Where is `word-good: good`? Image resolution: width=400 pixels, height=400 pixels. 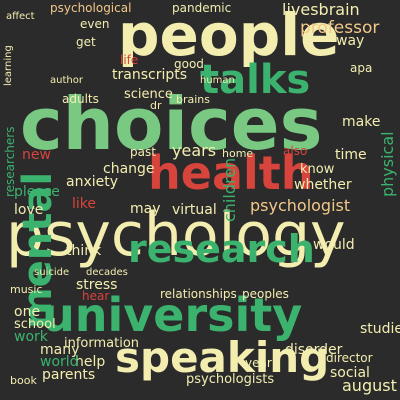
word-good: good is located at coordinates (189, 64).